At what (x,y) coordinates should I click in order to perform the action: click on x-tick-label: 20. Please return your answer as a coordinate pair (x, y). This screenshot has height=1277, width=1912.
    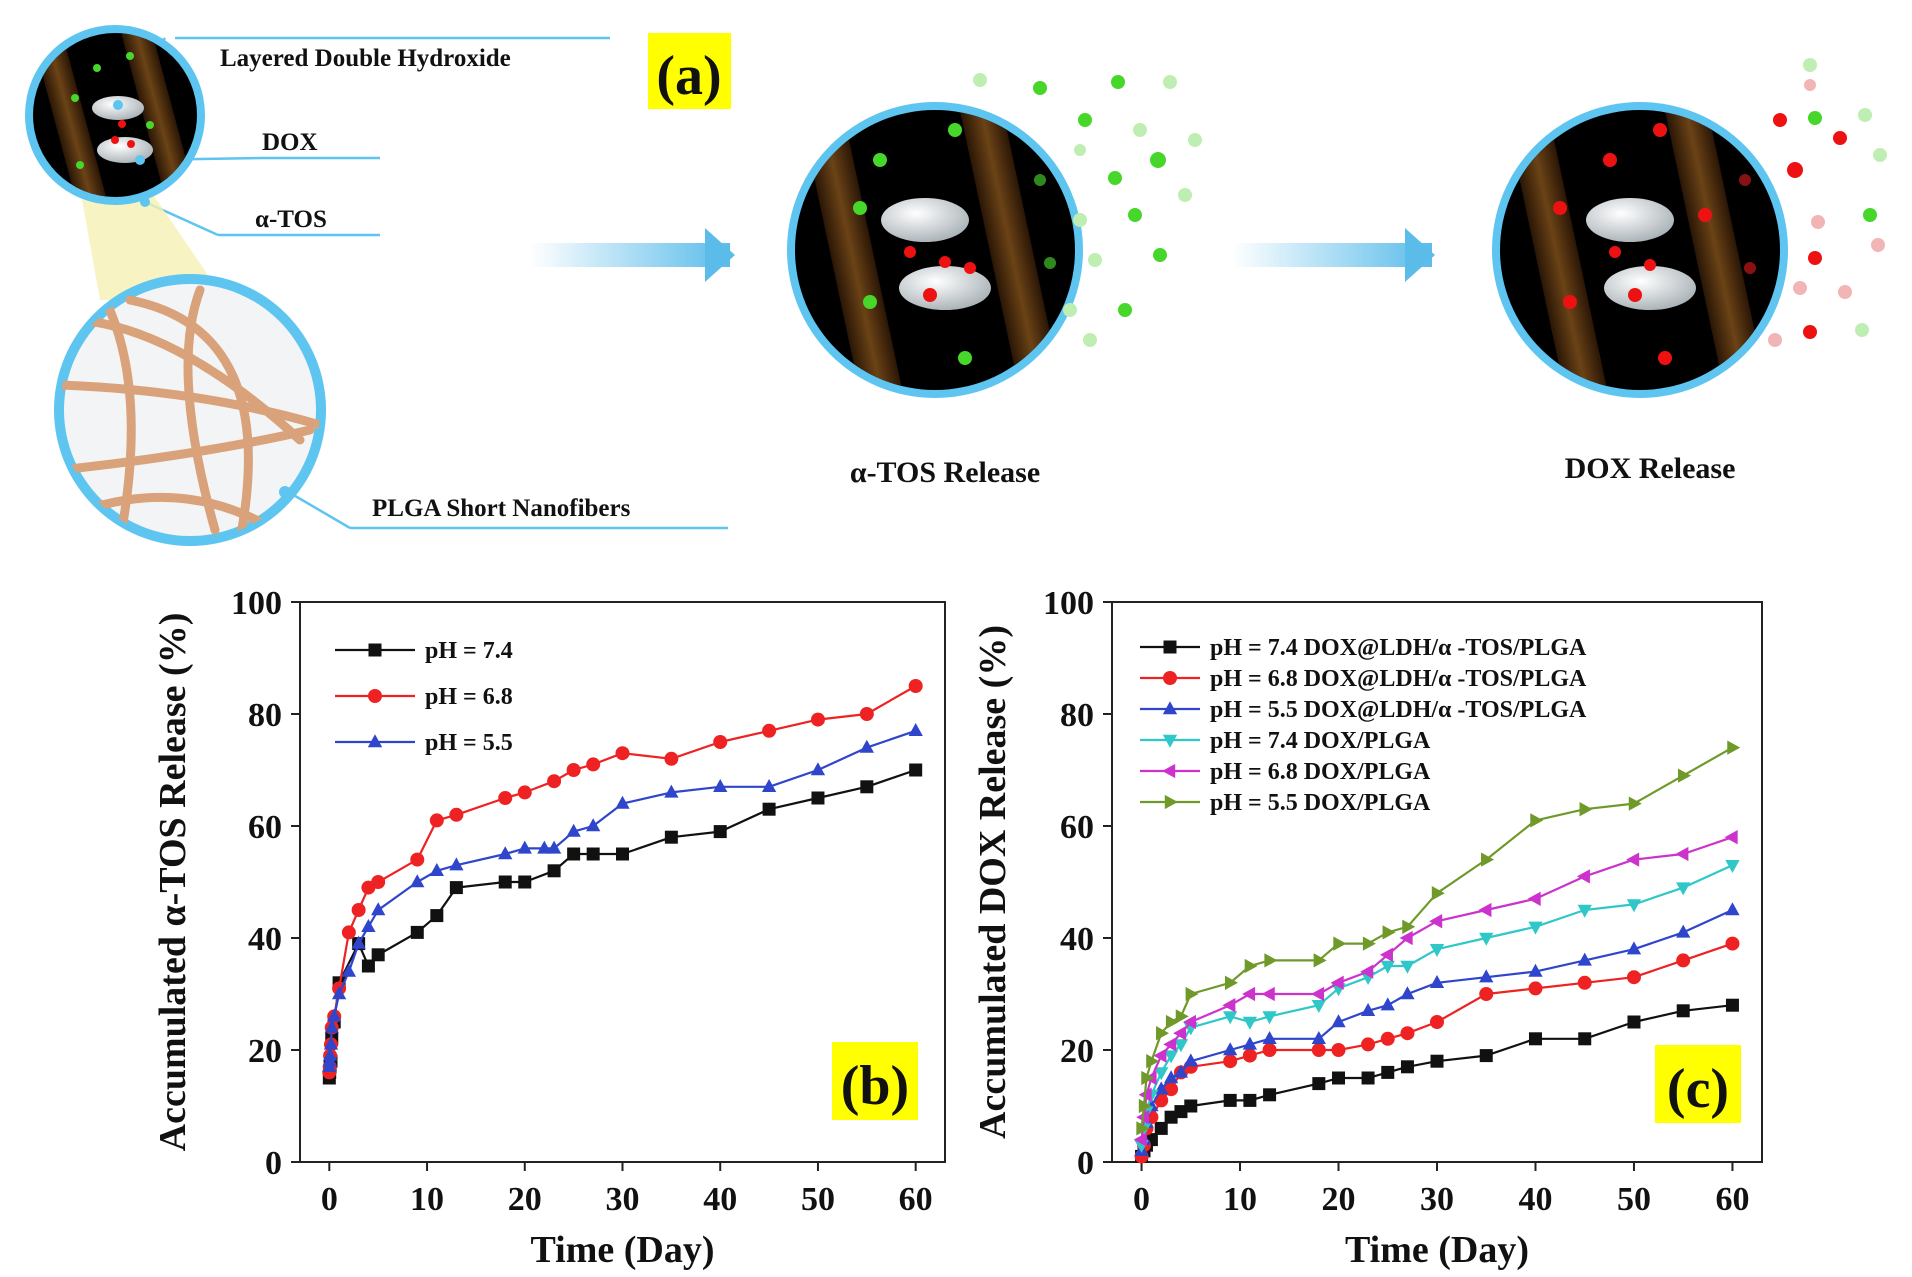
    Looking at the image, I should click on (525, 1199).